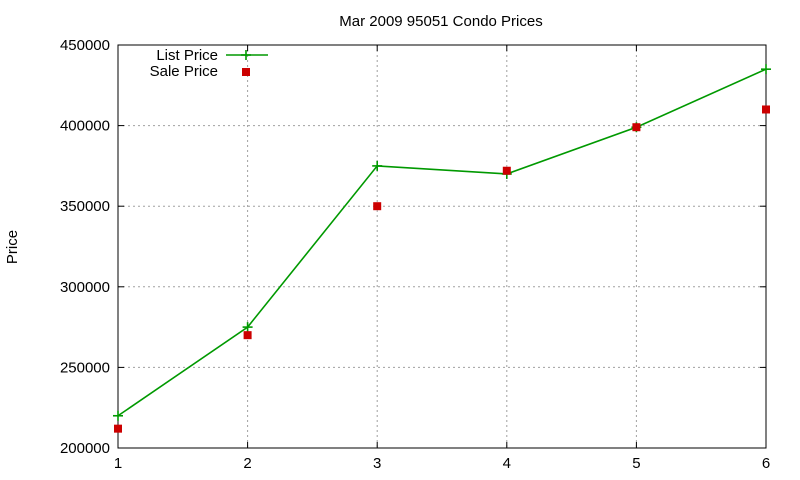  I want to click on y-tick-label: 250000, so click(85, 367).